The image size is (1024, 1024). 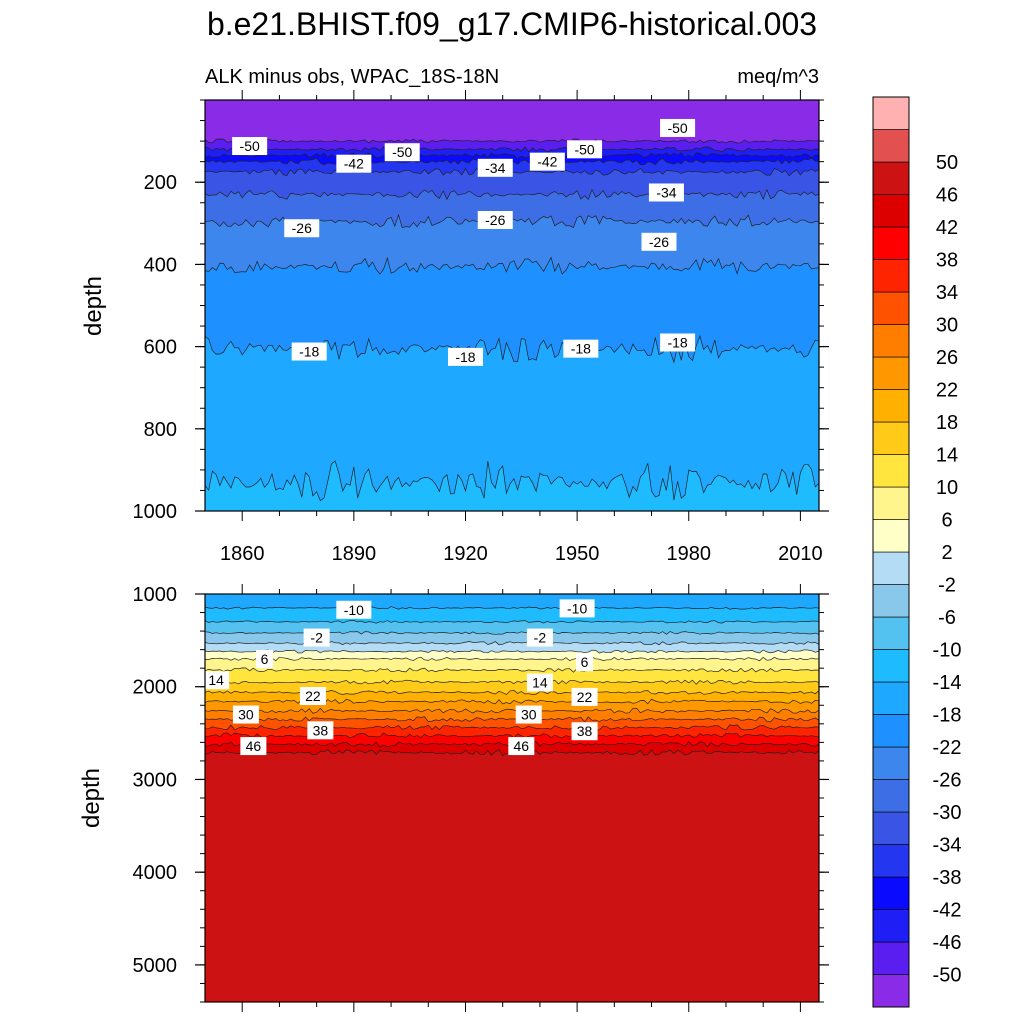 I want to click on contour-label-text: -34, so click(x=666, y=192).